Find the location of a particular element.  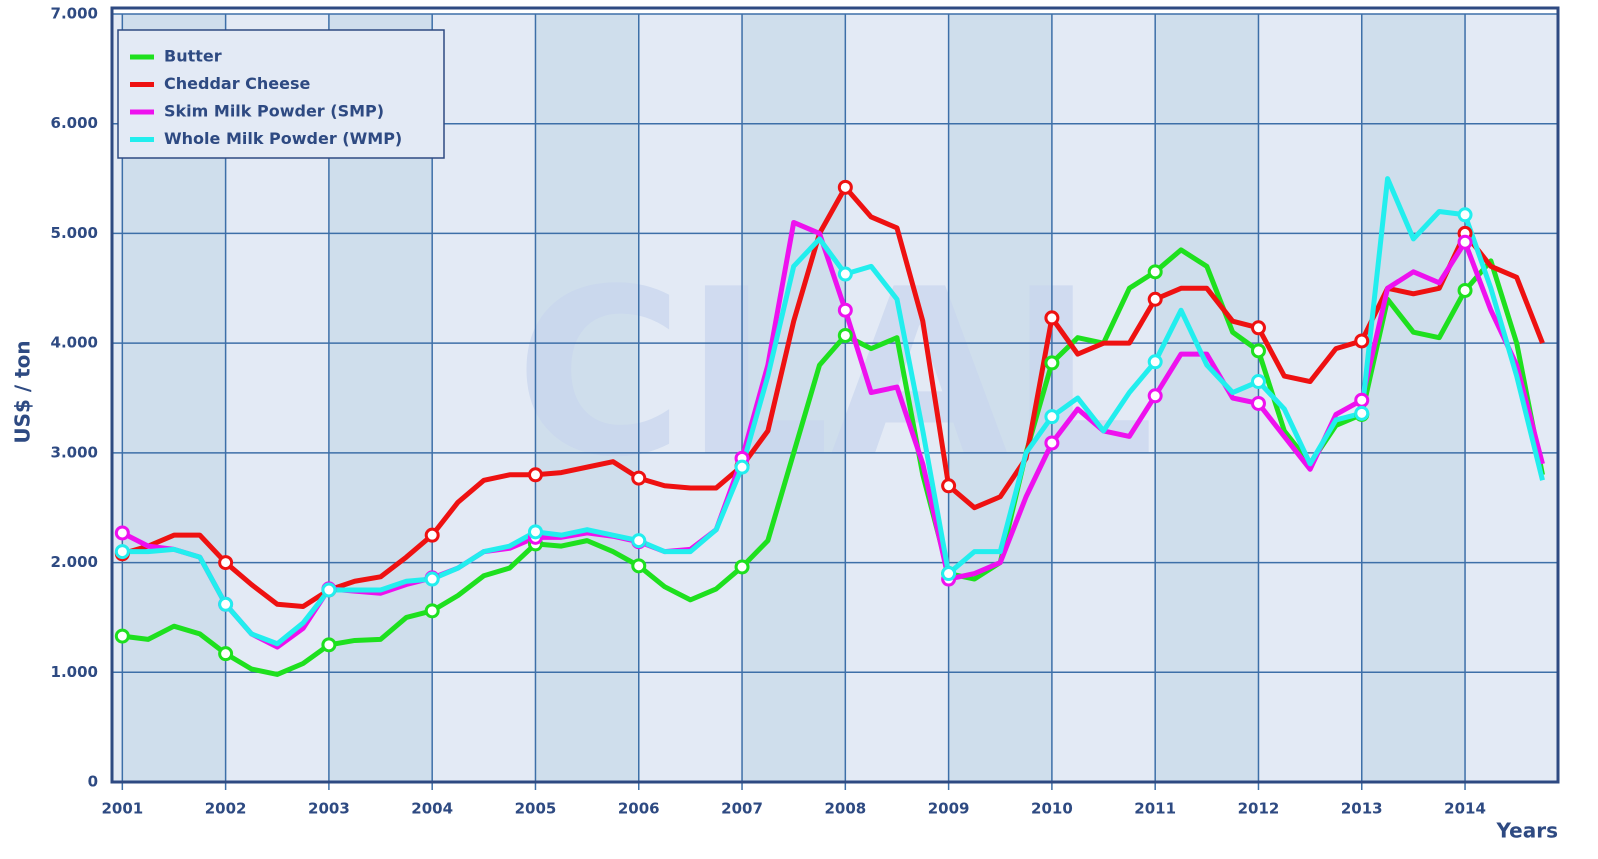

legend-label: Skim Milk Powder (SMP) is located at coordinates (274, 111).